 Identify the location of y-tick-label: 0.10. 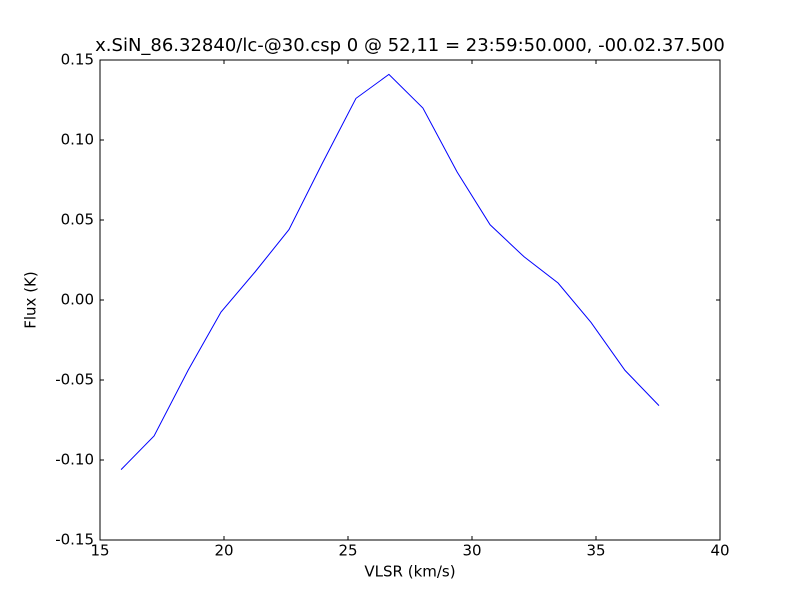
(77, 140).